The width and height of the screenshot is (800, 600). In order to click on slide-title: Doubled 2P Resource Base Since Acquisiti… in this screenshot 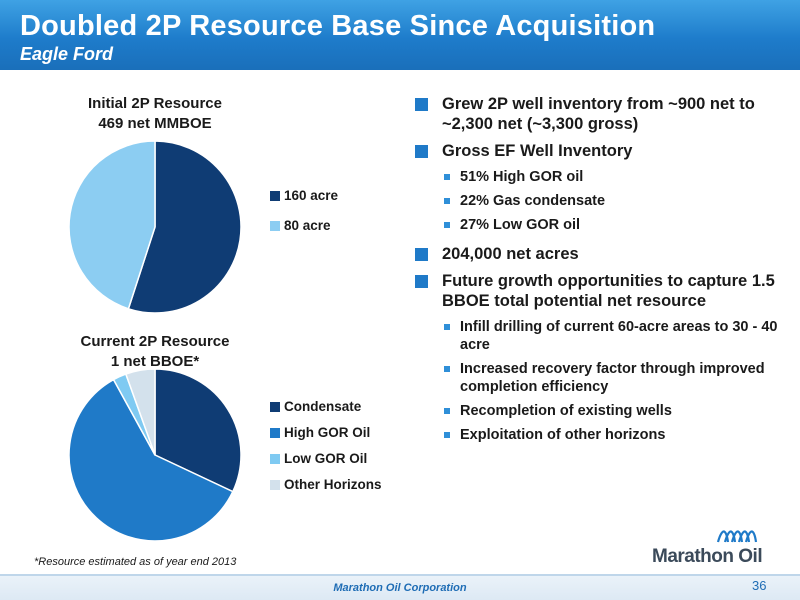, I will do `click(338, 26)`.